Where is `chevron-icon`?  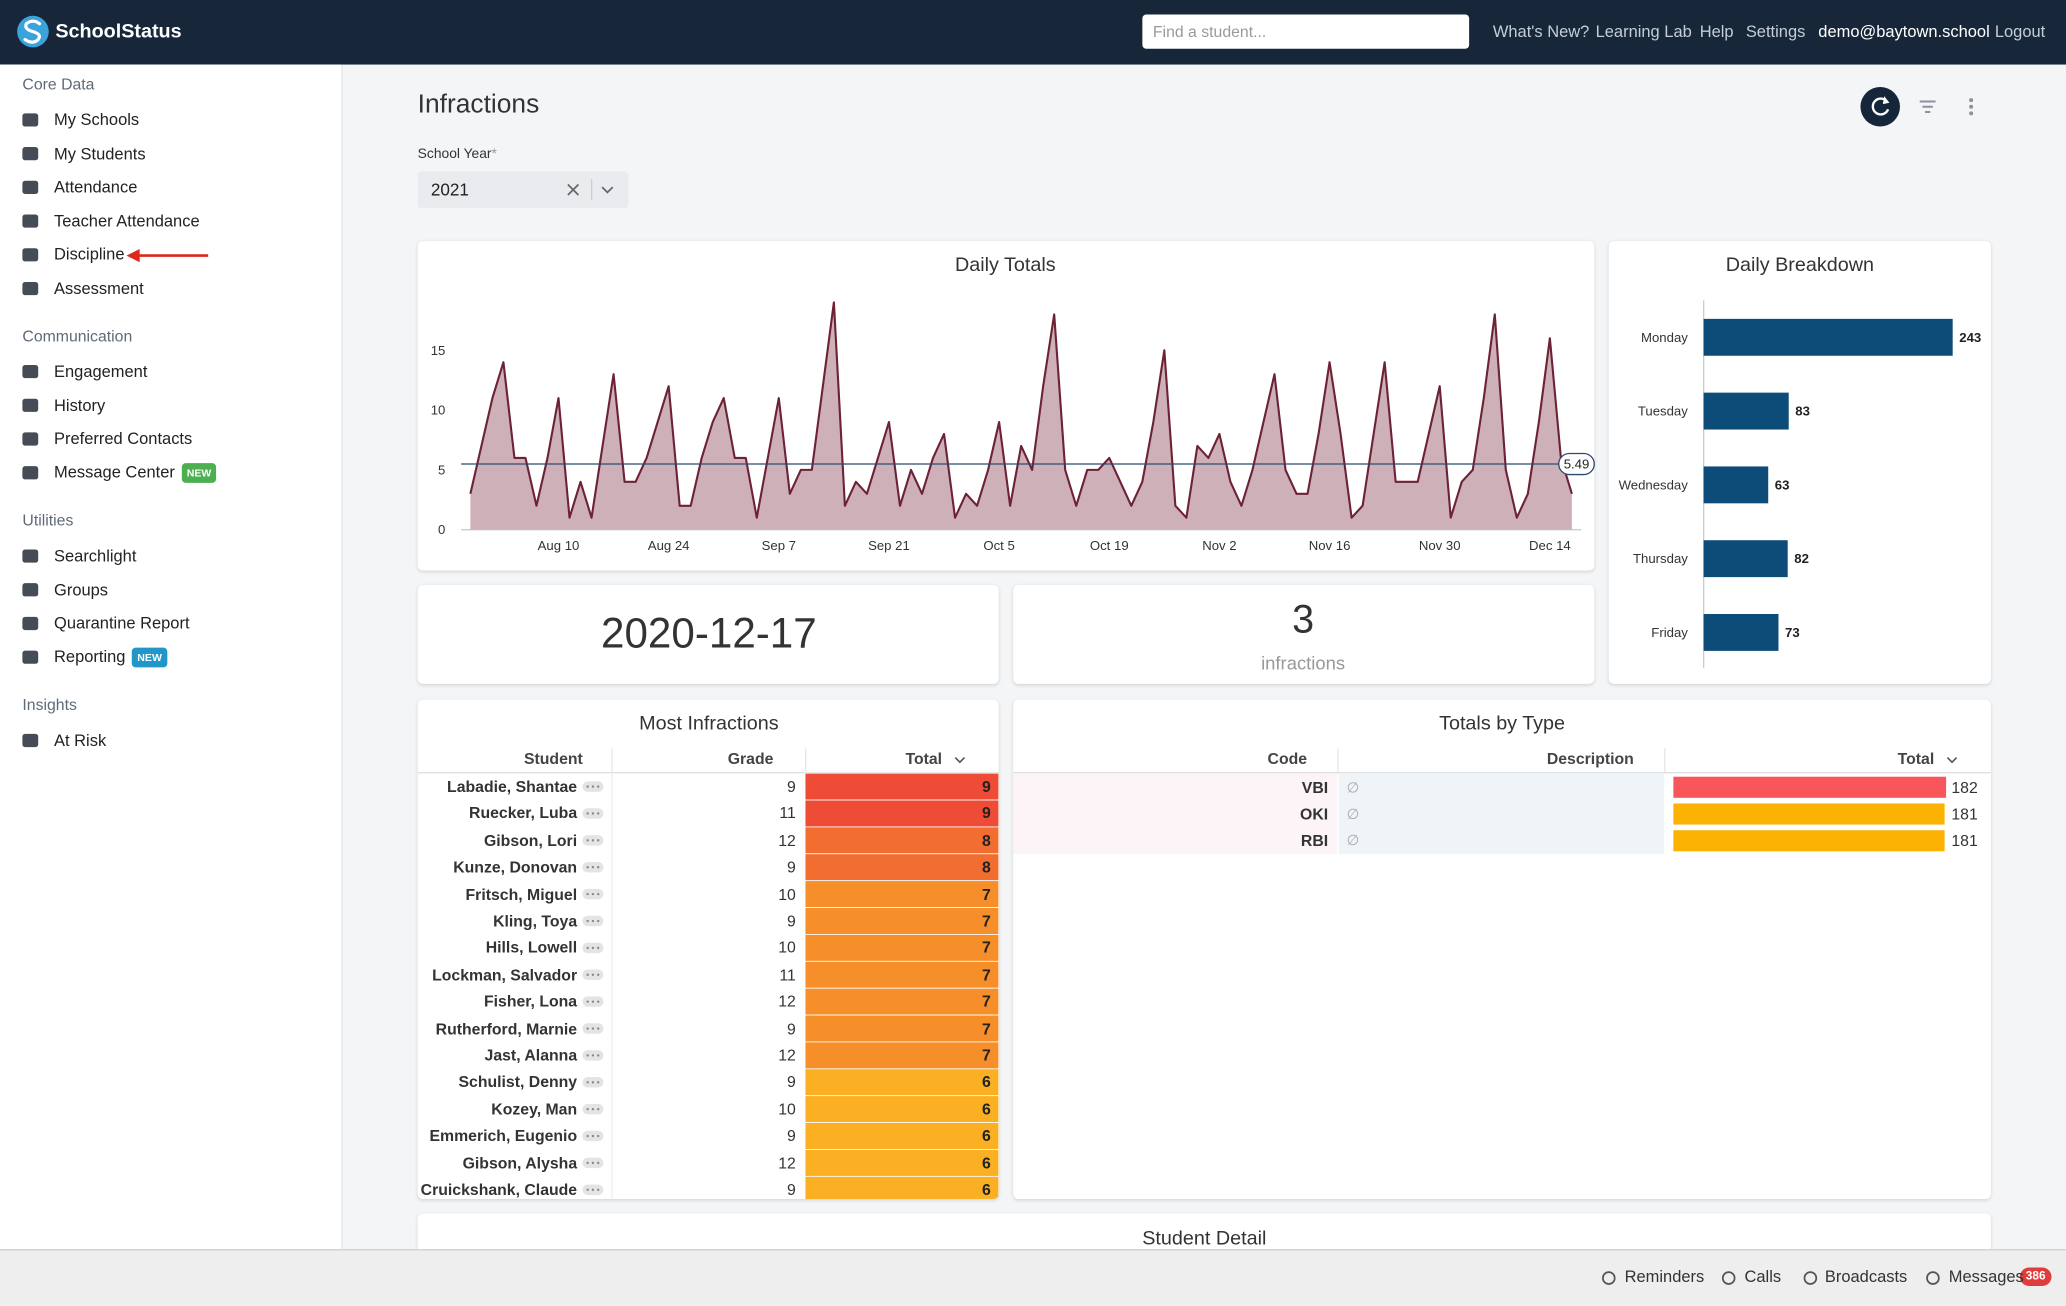
chevron-icon is located at coordinates (607, 190).